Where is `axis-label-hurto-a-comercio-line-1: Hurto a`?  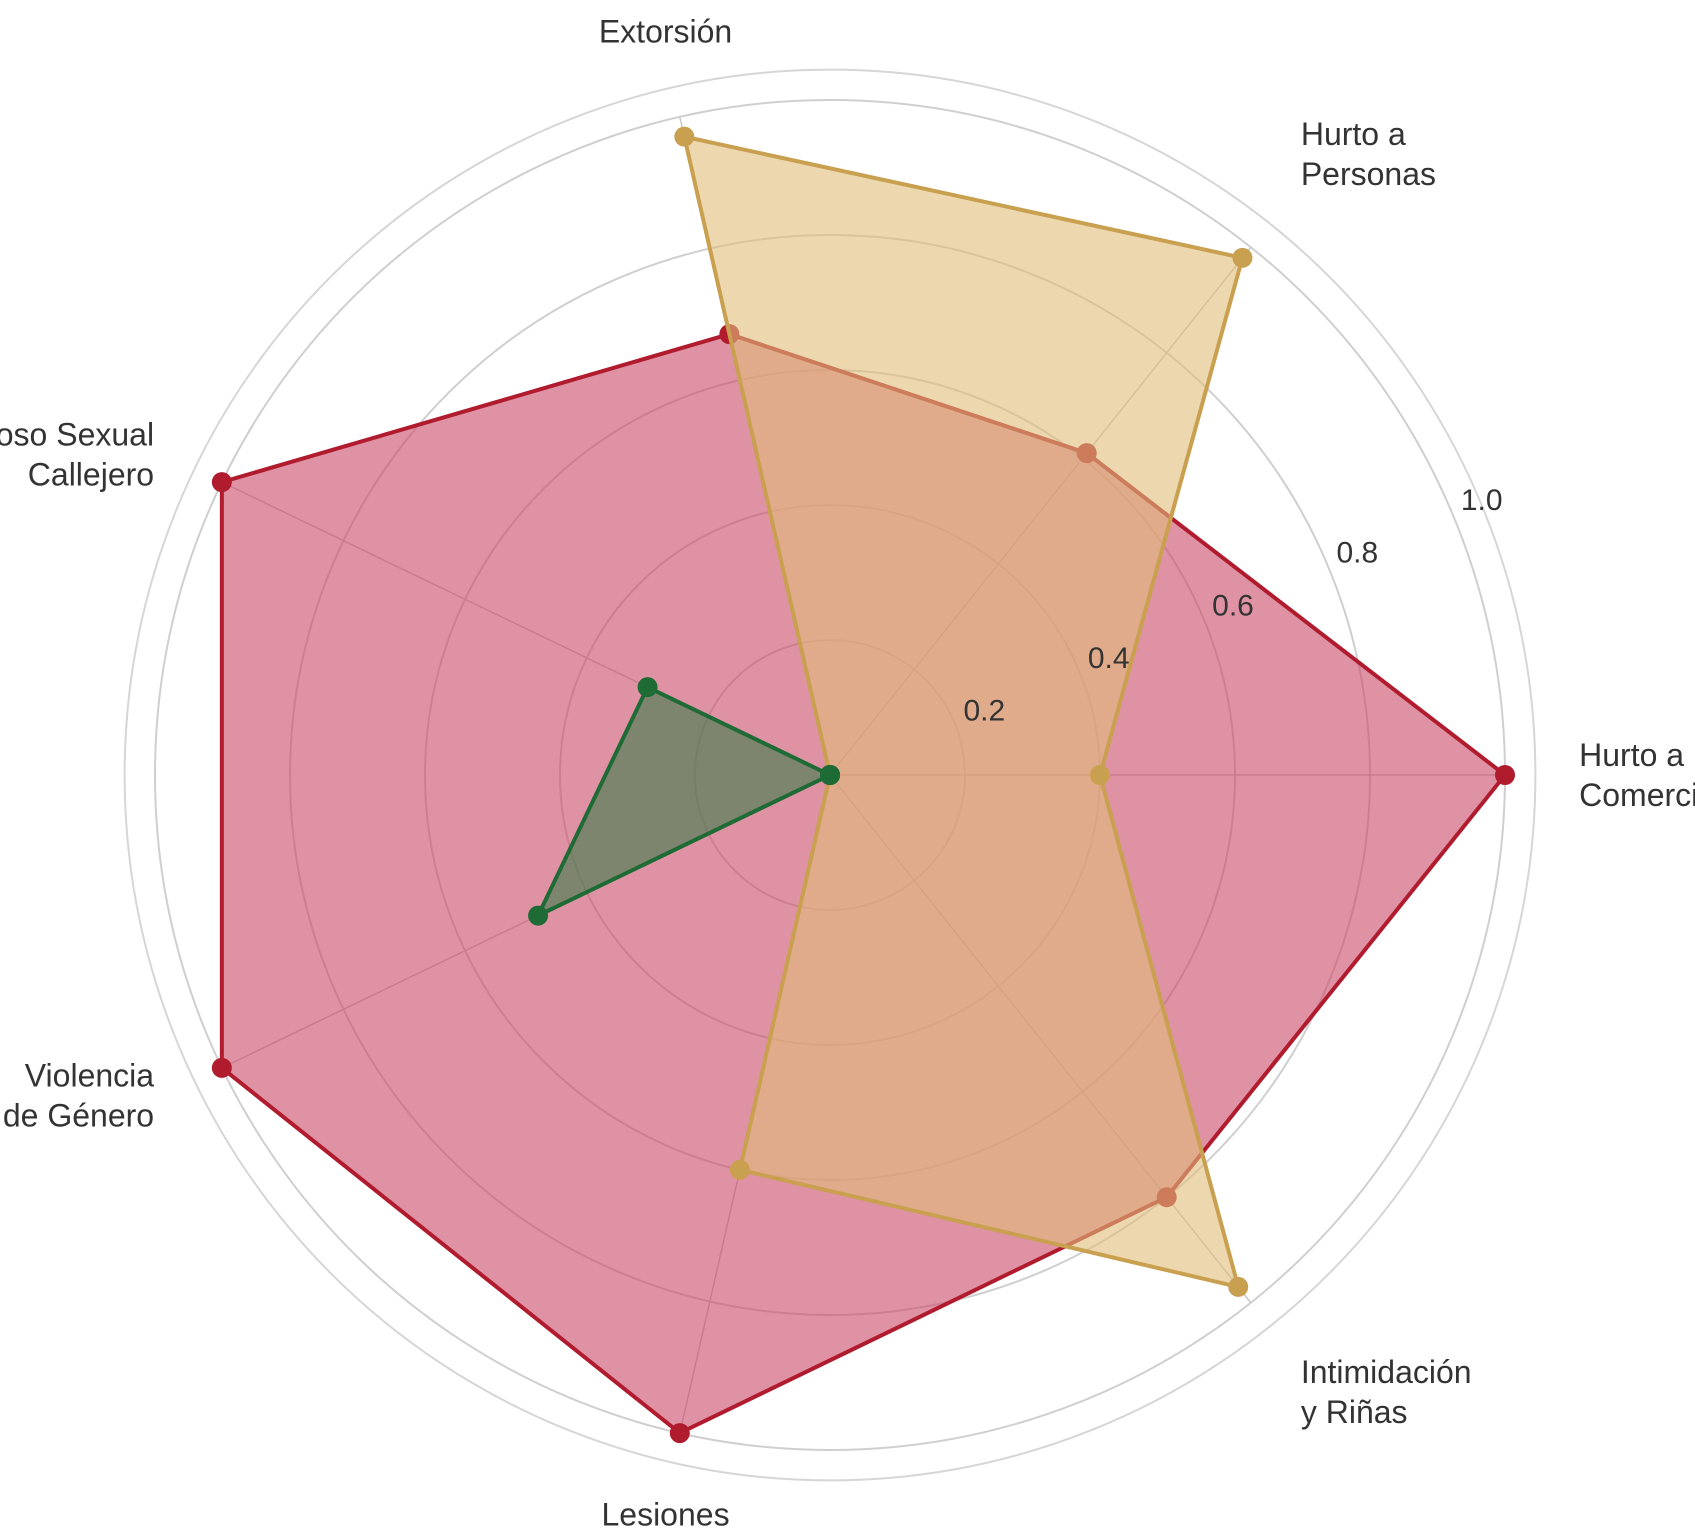
axis-label-hurto-a-comercio-line-1: Hurto a is located at coordinates (1631, 755).